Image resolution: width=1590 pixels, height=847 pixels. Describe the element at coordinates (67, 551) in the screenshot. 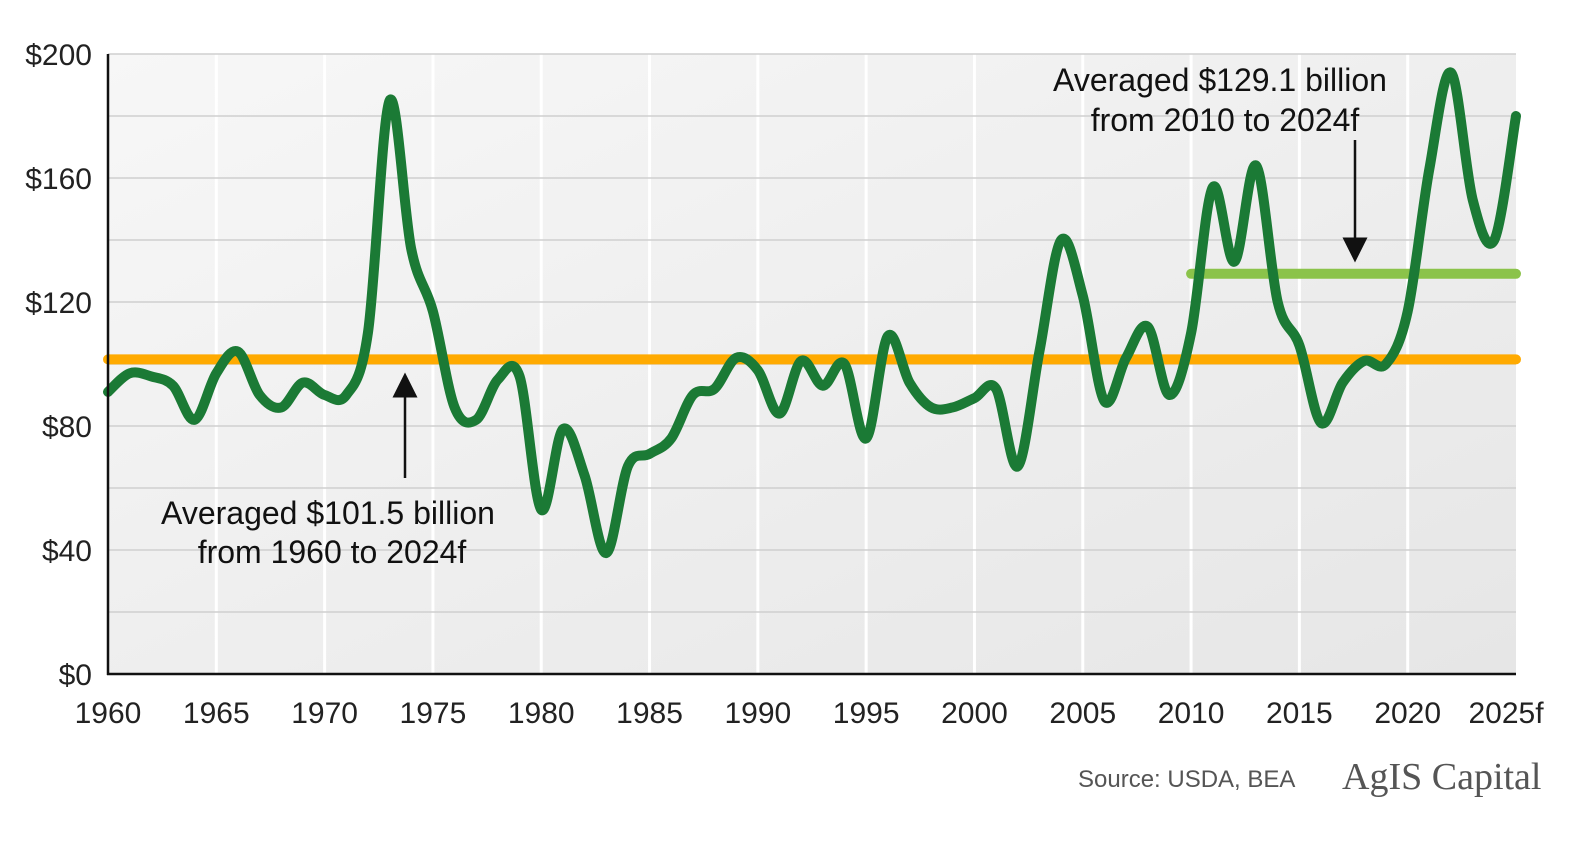

I see `y-tick-label: $40` at that location.